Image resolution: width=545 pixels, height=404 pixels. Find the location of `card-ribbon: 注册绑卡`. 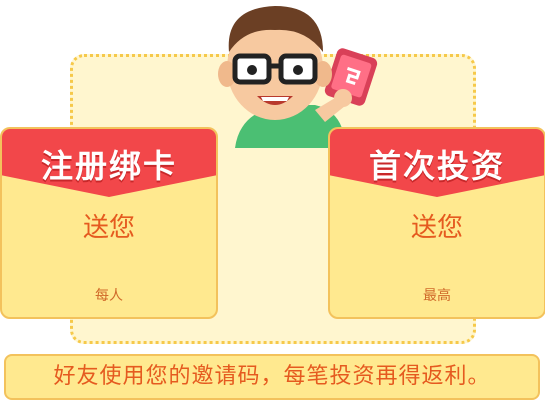

card-ribbon: 注册绑卡 is located at coordinates (109, 164).